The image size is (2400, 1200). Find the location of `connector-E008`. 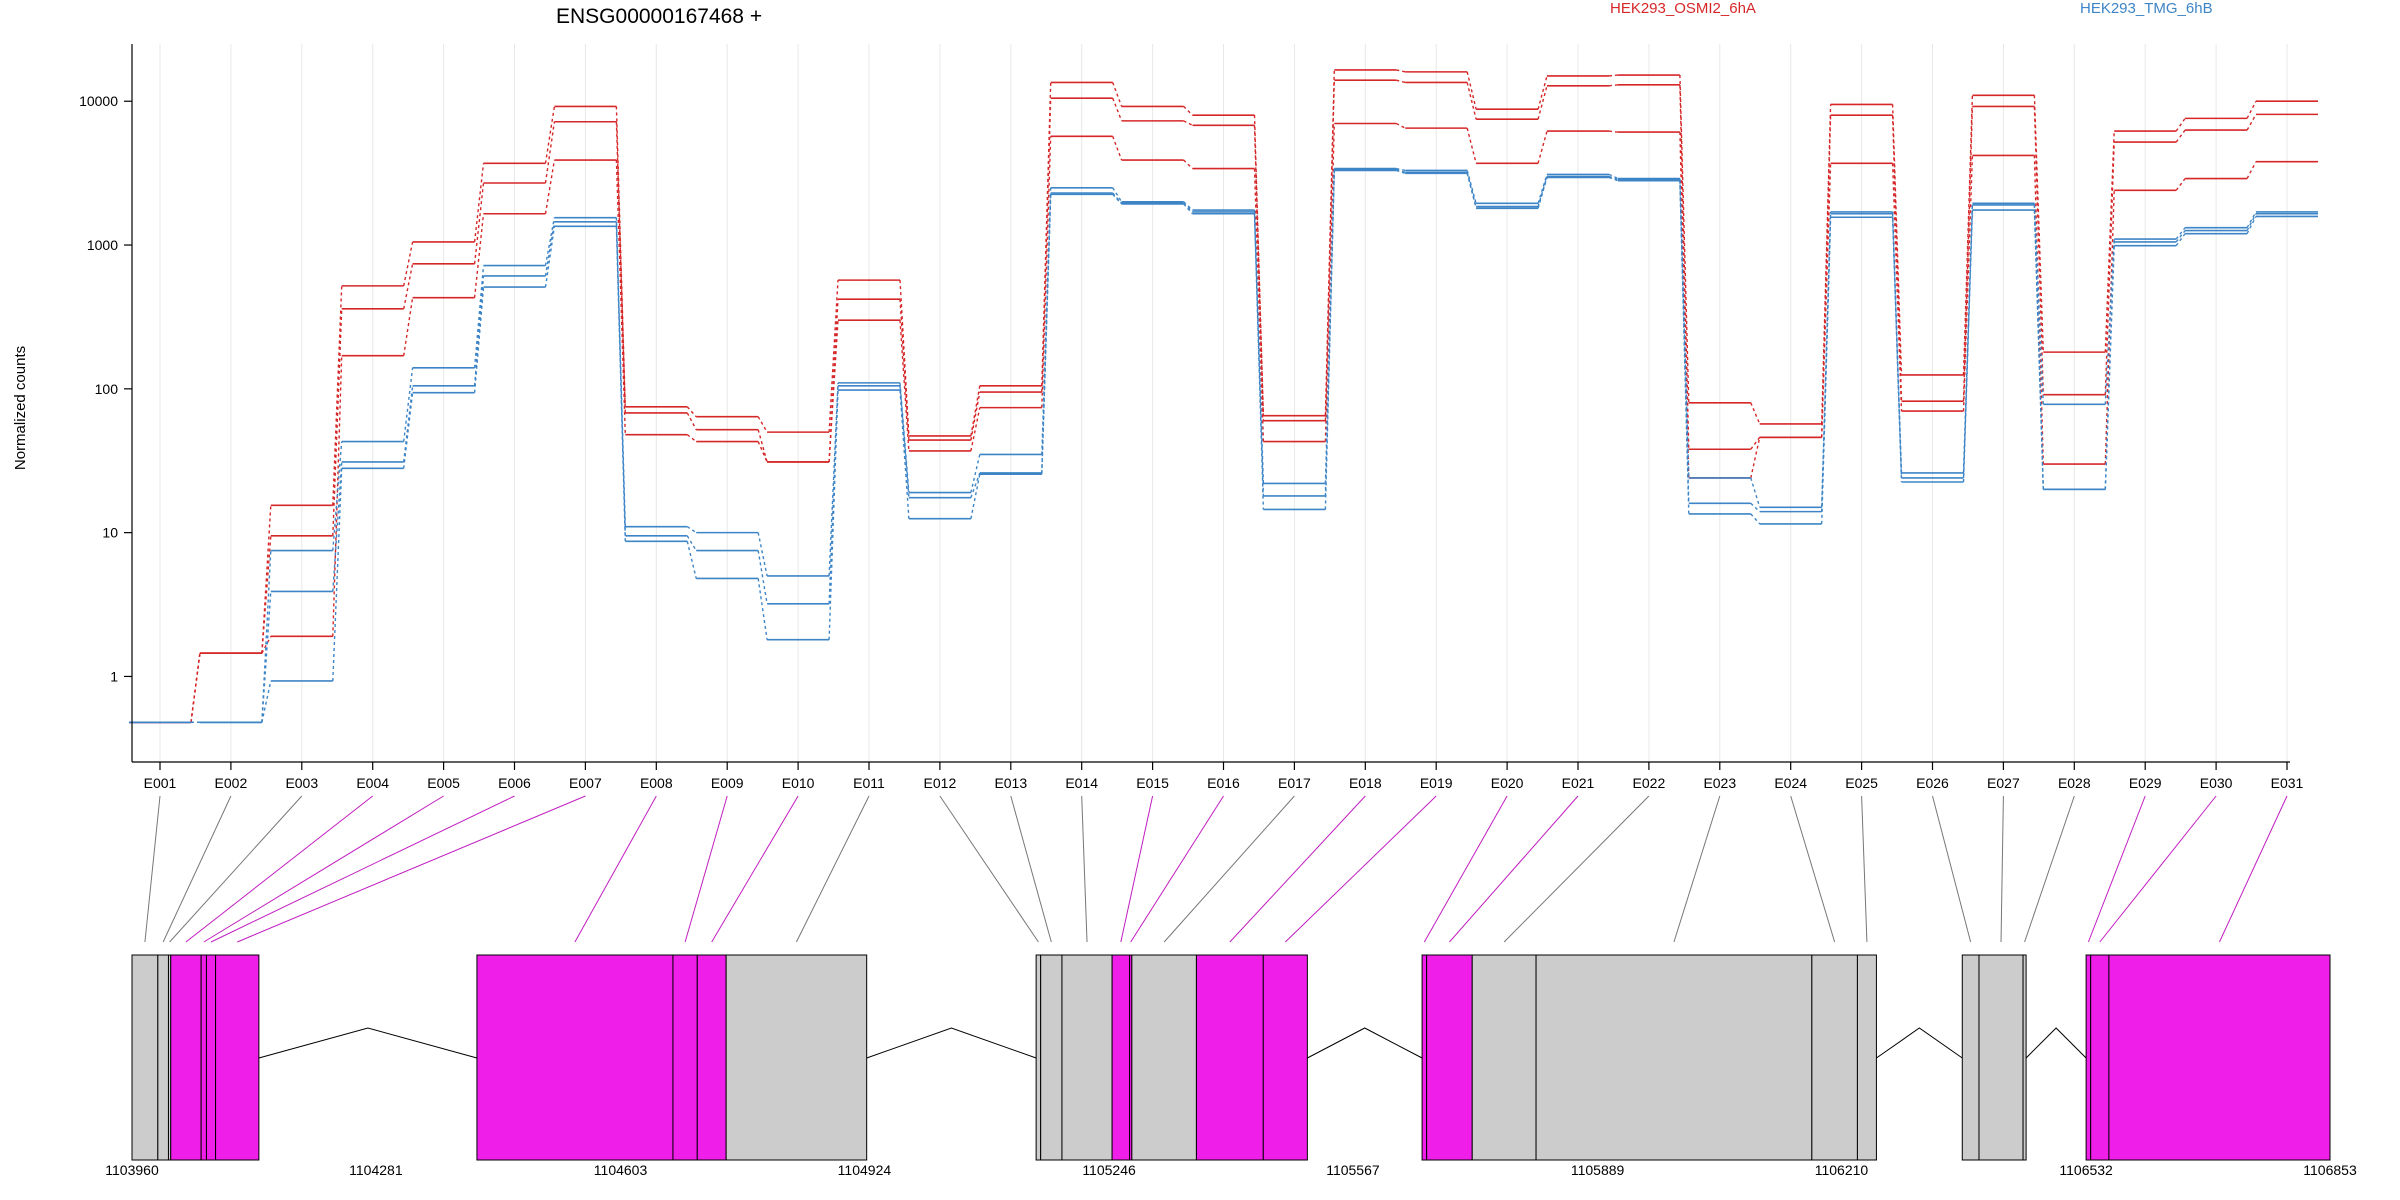

connector-E008 is located at coordinates (615, 869).